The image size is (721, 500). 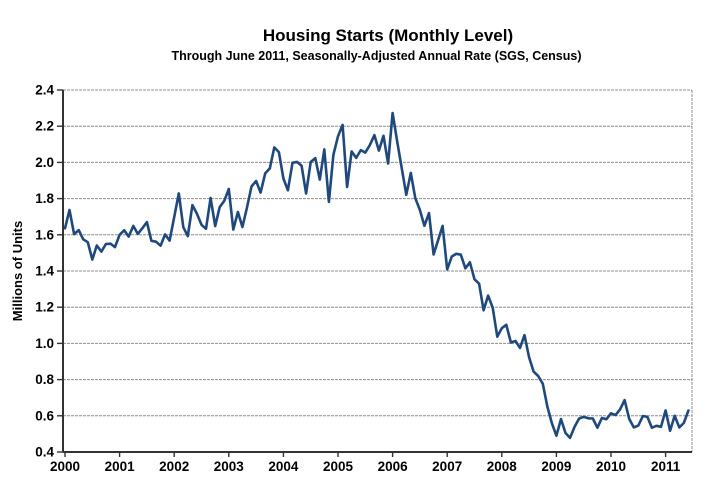 I want to click on y-tick-label: 2.0, so click(x=44, y=162).